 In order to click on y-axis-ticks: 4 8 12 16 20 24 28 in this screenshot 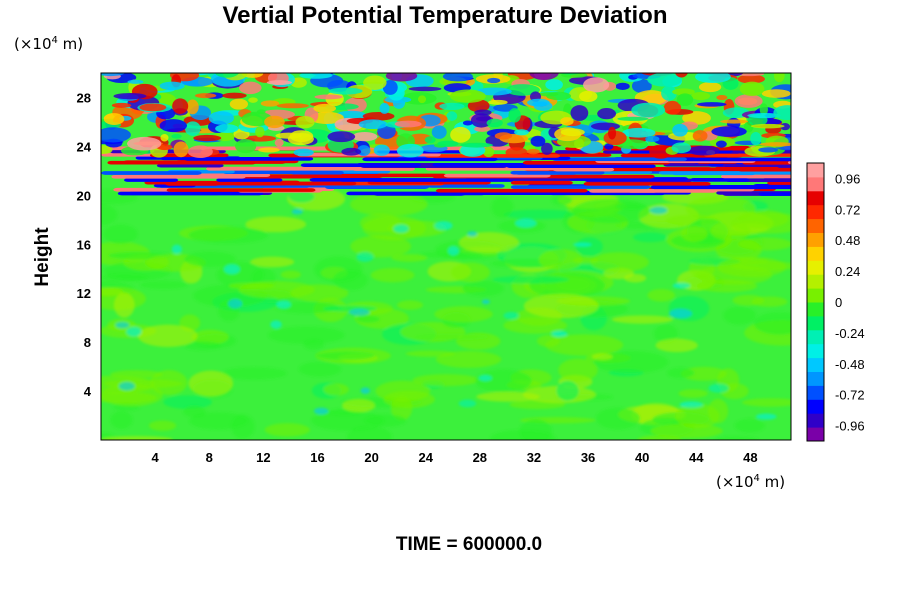, I will do `click(84, 244)`.